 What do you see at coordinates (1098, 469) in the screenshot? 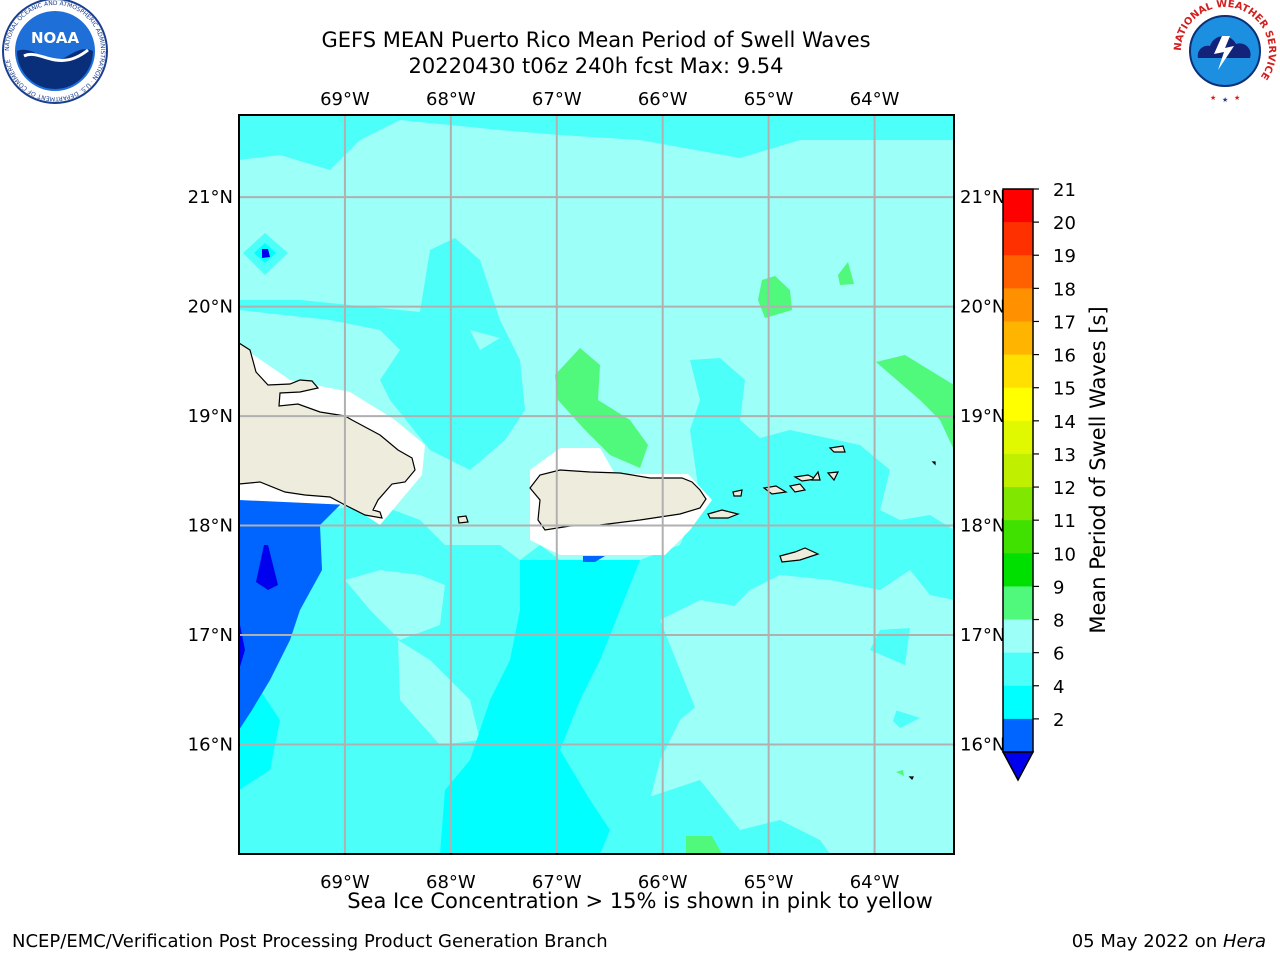
I see `colorbar-label: Mean Period of Swell Waves [s]` at bounding box center [1098, 469].